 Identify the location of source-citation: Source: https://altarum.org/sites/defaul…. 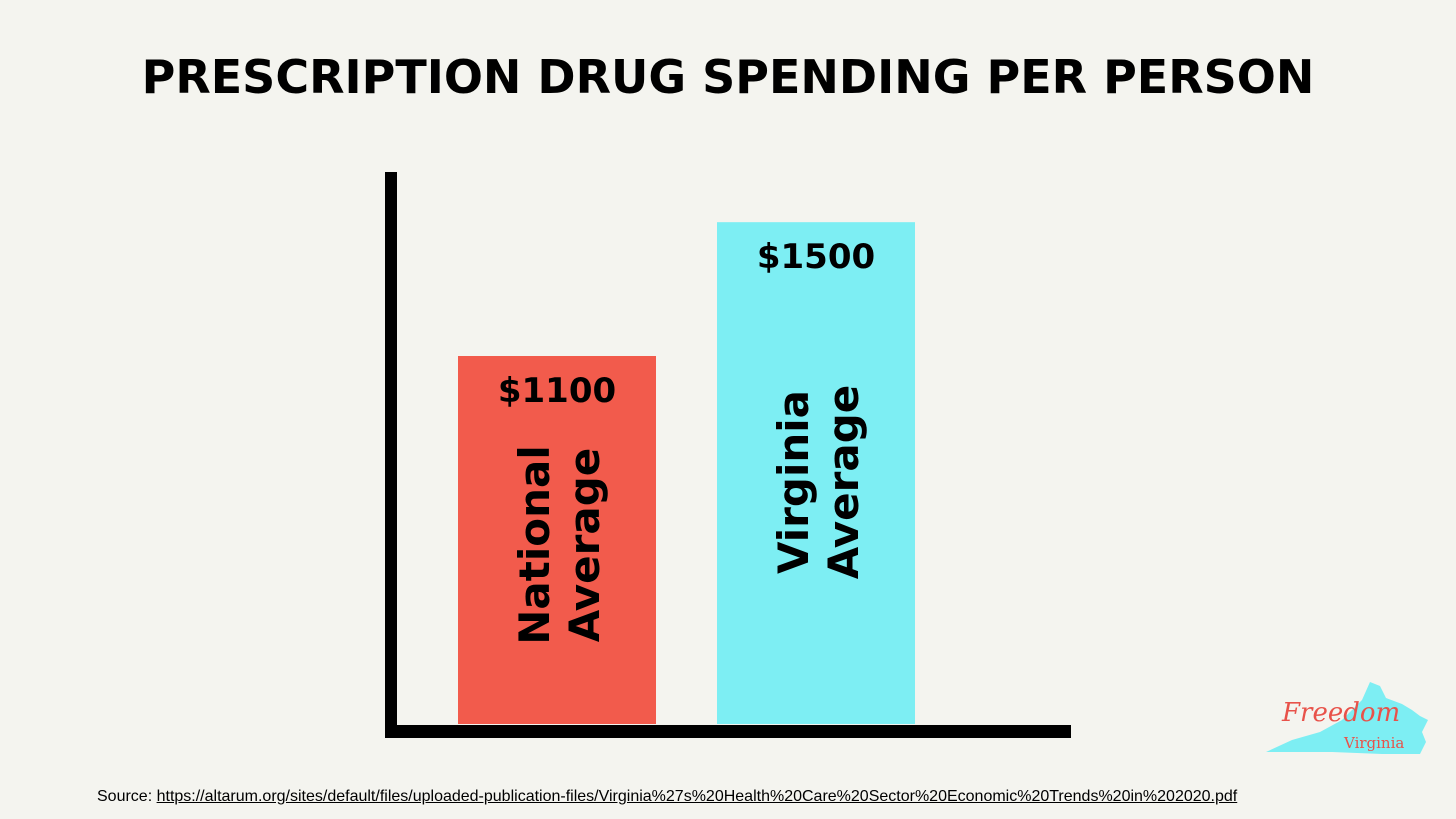
(667, 797).